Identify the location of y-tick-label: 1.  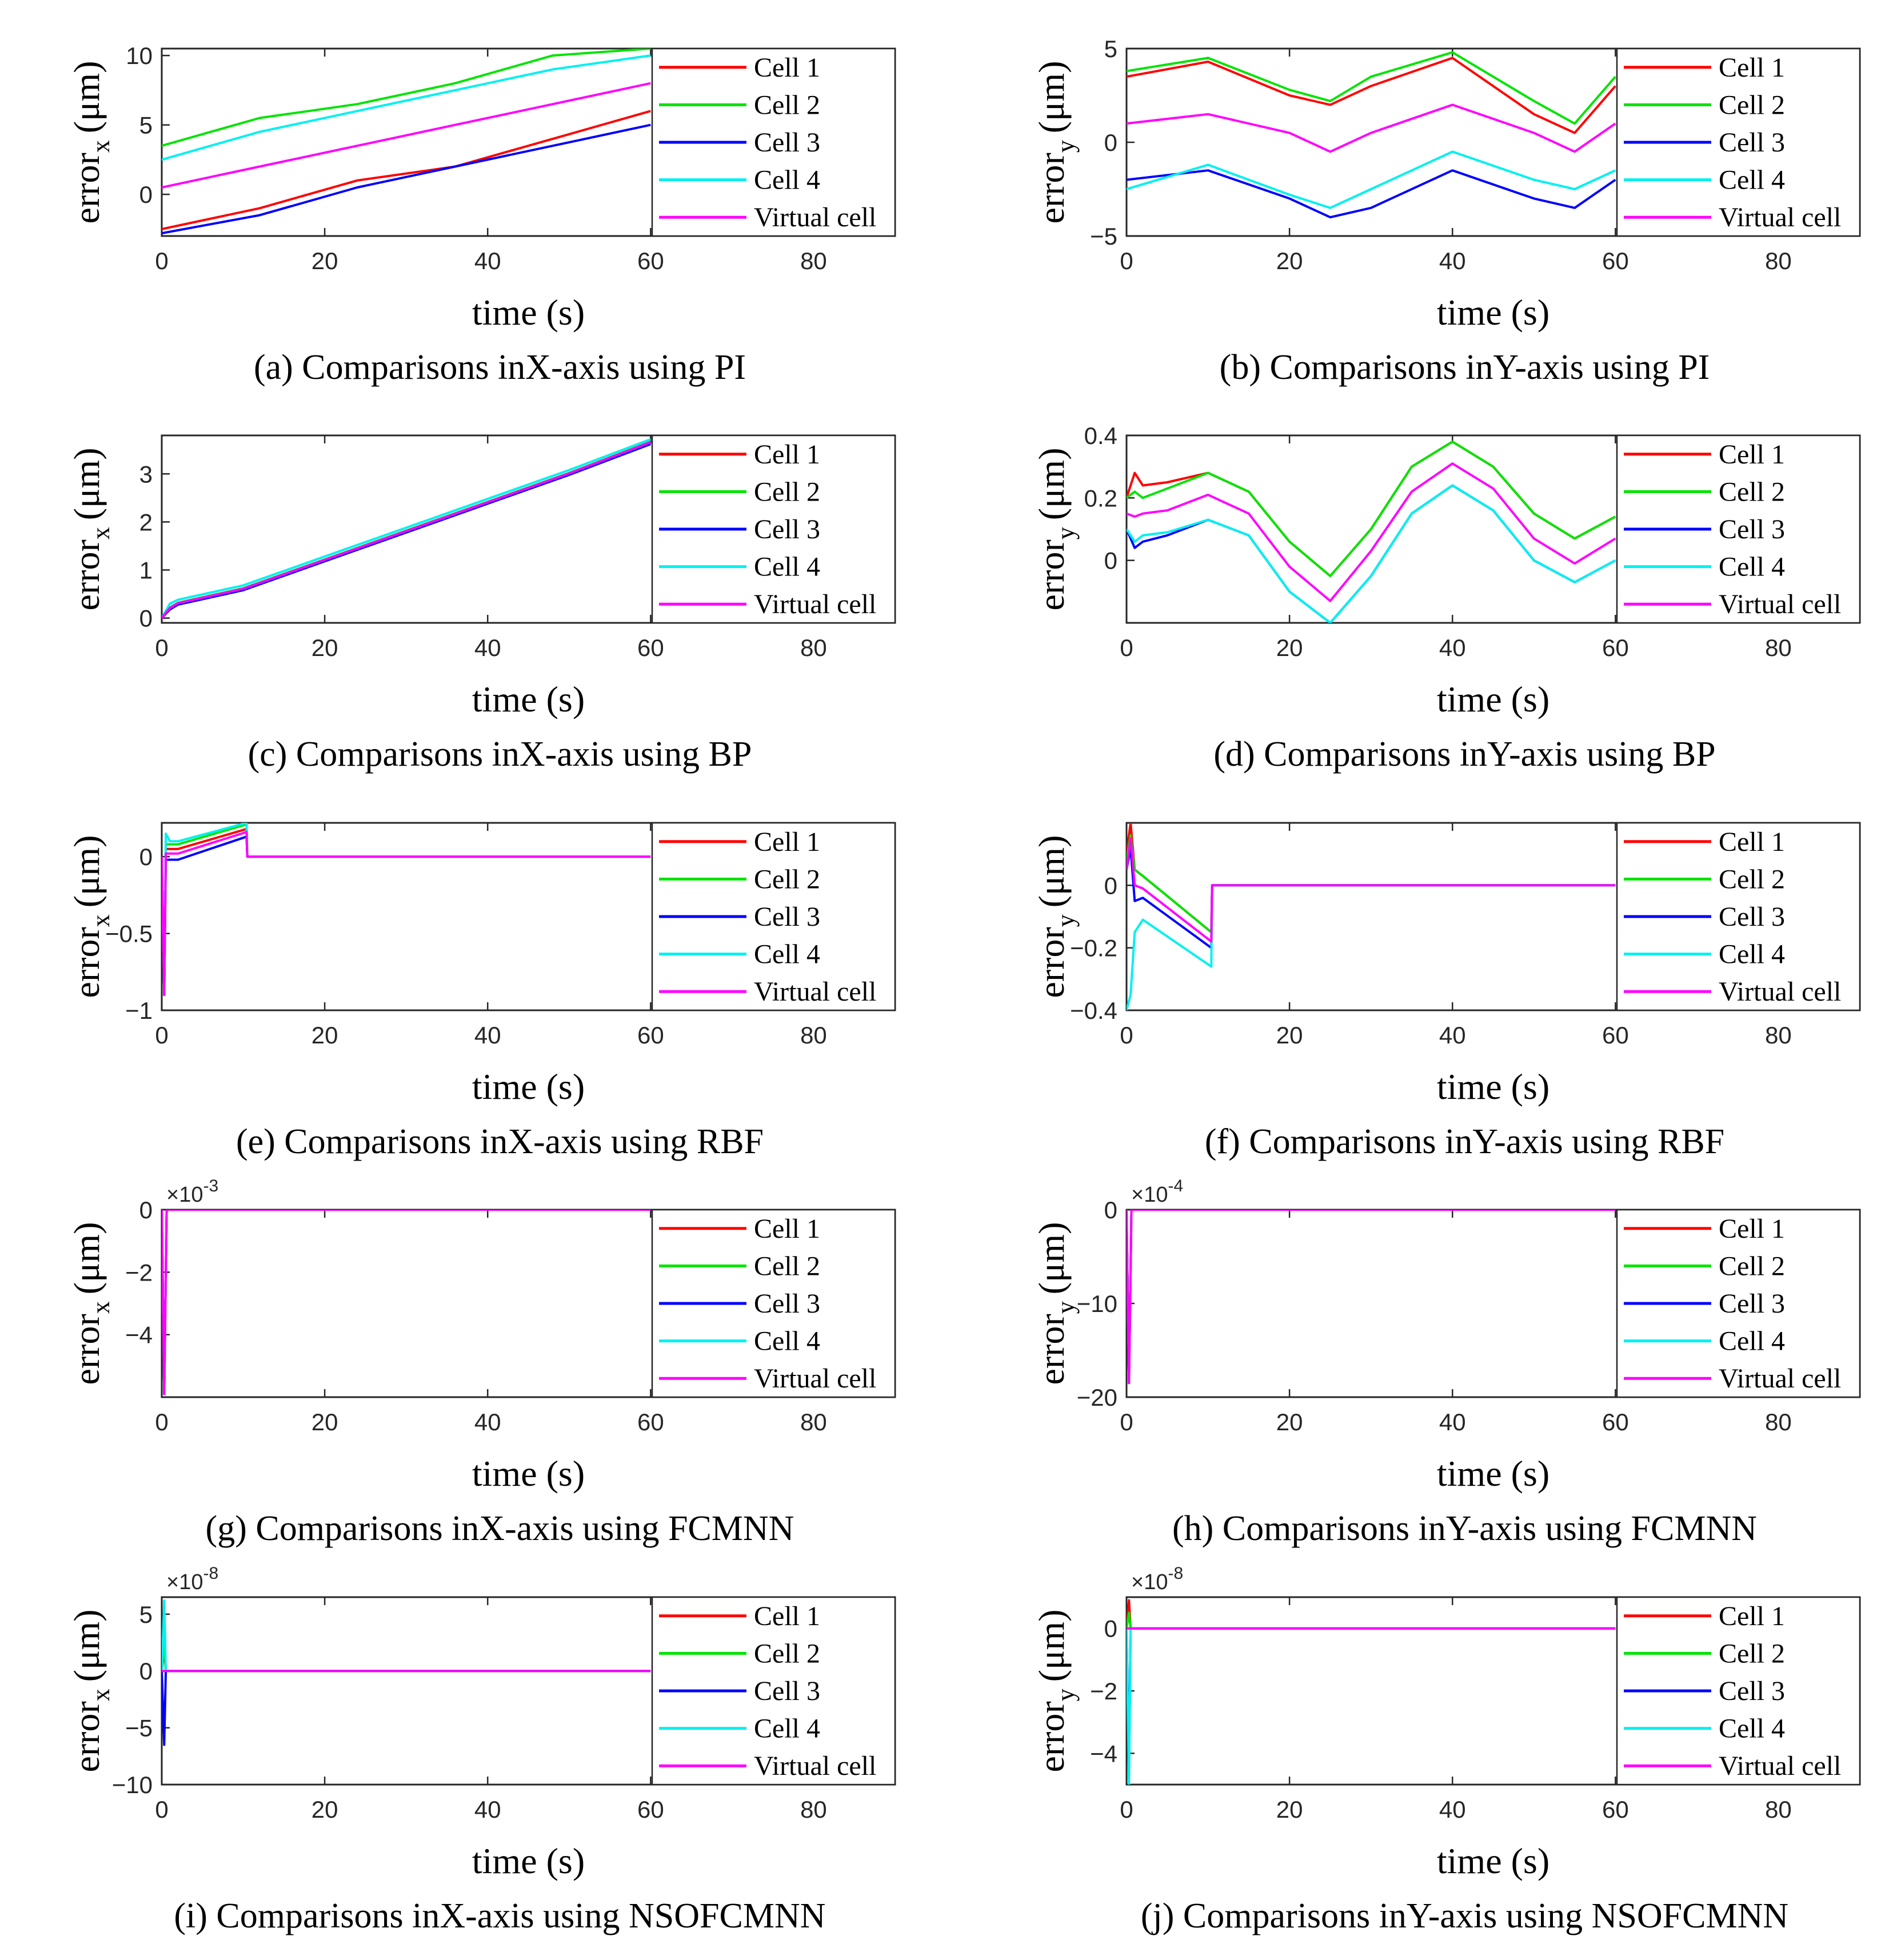
(146, 570).